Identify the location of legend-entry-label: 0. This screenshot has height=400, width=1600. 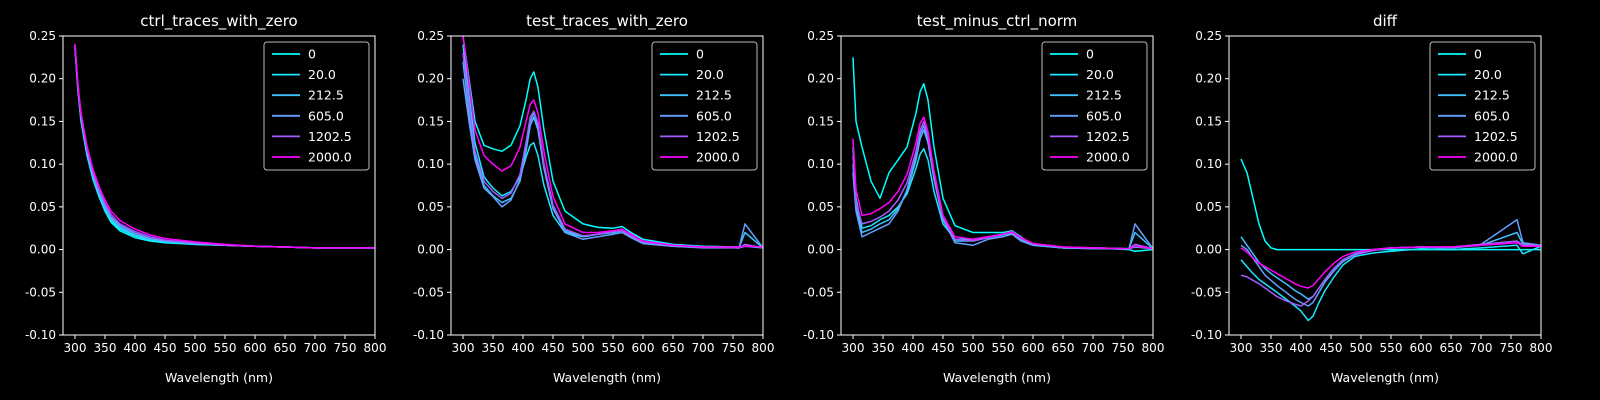
(700, 54).